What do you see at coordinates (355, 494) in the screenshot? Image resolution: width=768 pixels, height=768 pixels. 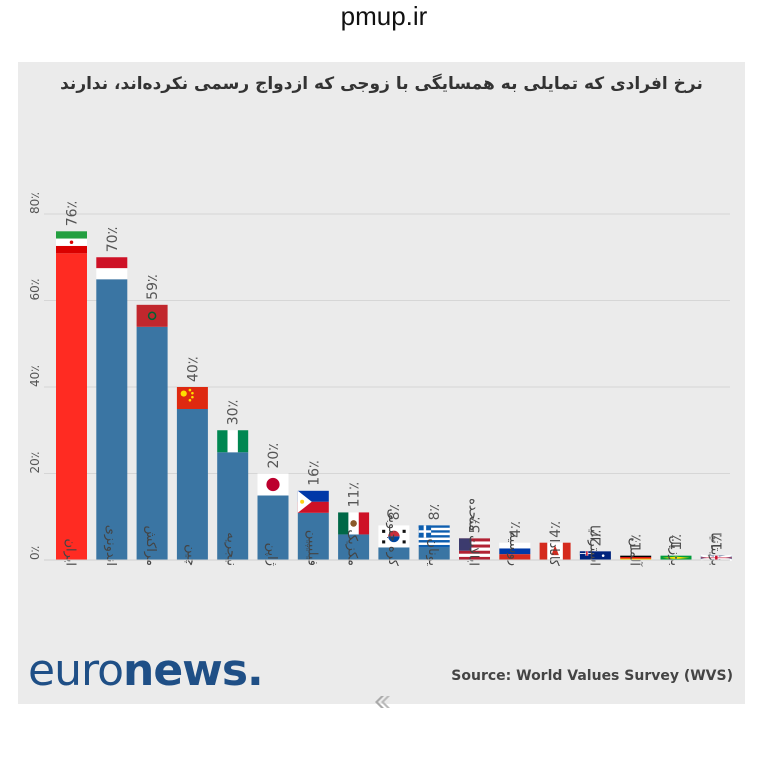 I see `bar-value-label: 11٪` at bounding box center [355, 494].